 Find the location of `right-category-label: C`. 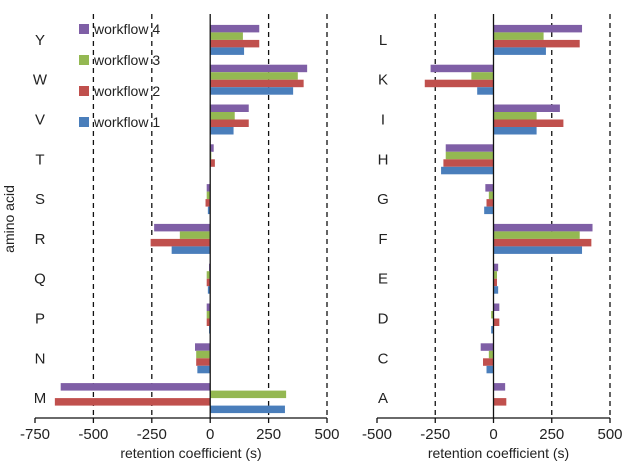

right-category-label: C is located at coordinates (383, 358).